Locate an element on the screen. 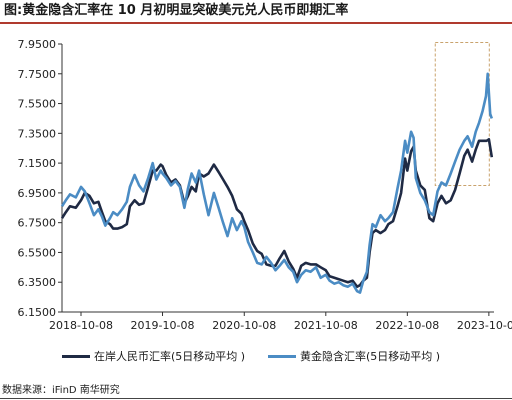 This screenshot has height=400, width=512. legend: 在岸人民币汇率(5日移动平均 ) 黄金隐含汇率(5日移动平均 ) is located at coordinates (256, 356).